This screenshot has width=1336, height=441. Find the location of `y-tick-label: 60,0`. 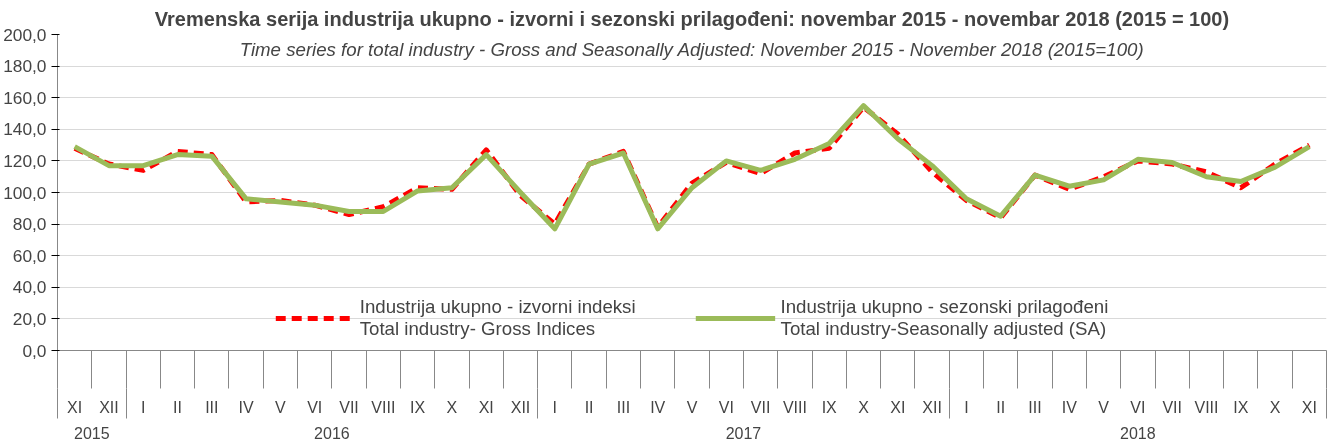

y-tick-label: 60,0 is located at coordinates (29, 255).